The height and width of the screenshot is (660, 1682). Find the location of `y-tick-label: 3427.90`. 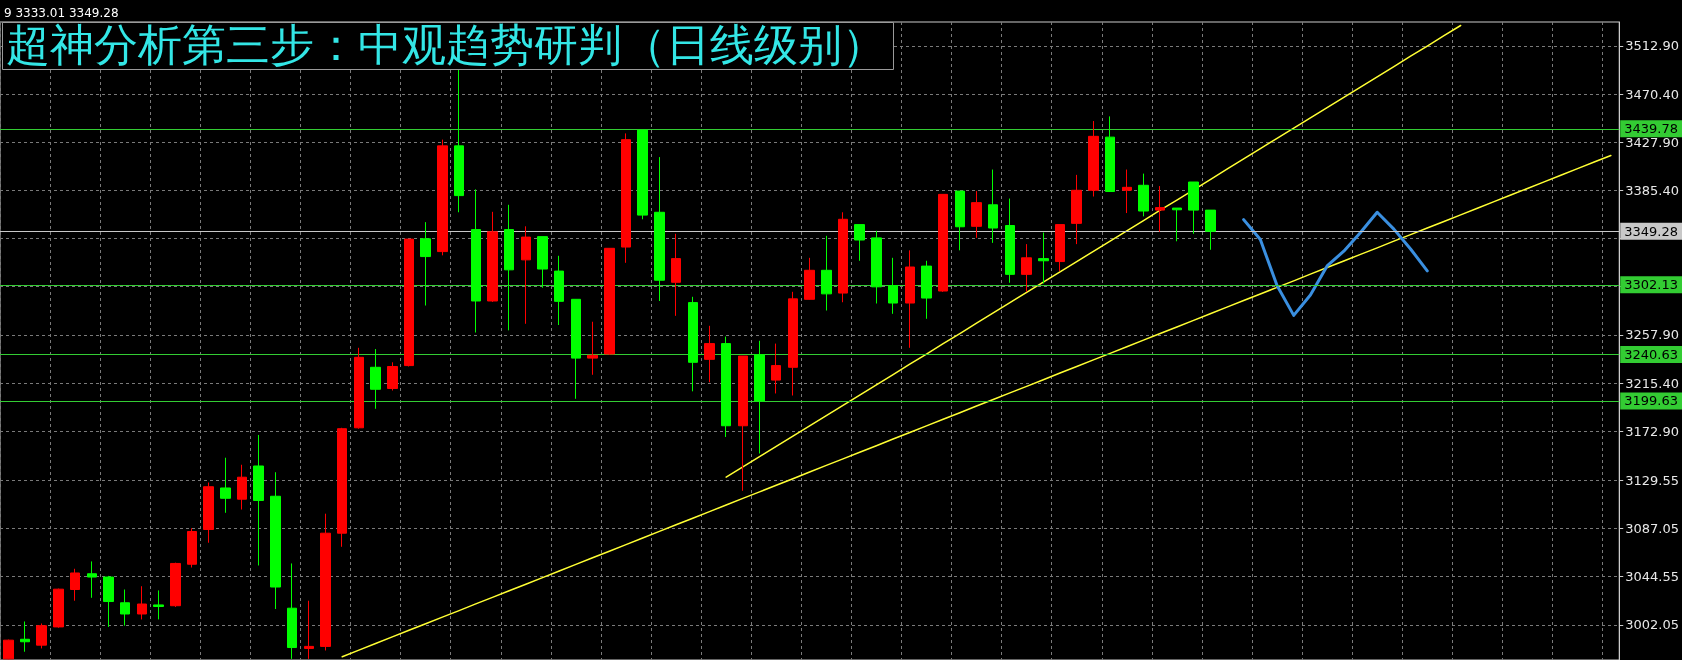

y-tick-label: 3427.90 is located at coordinates (1652, 142).